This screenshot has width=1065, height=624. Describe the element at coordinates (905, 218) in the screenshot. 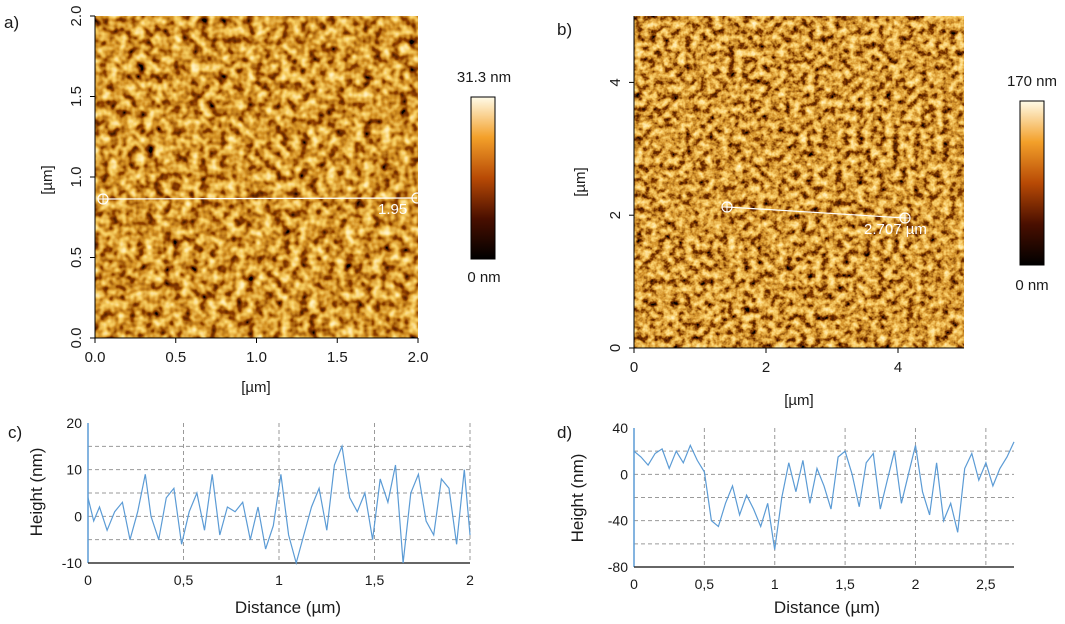

I see `line-end-marker-b` at that location.